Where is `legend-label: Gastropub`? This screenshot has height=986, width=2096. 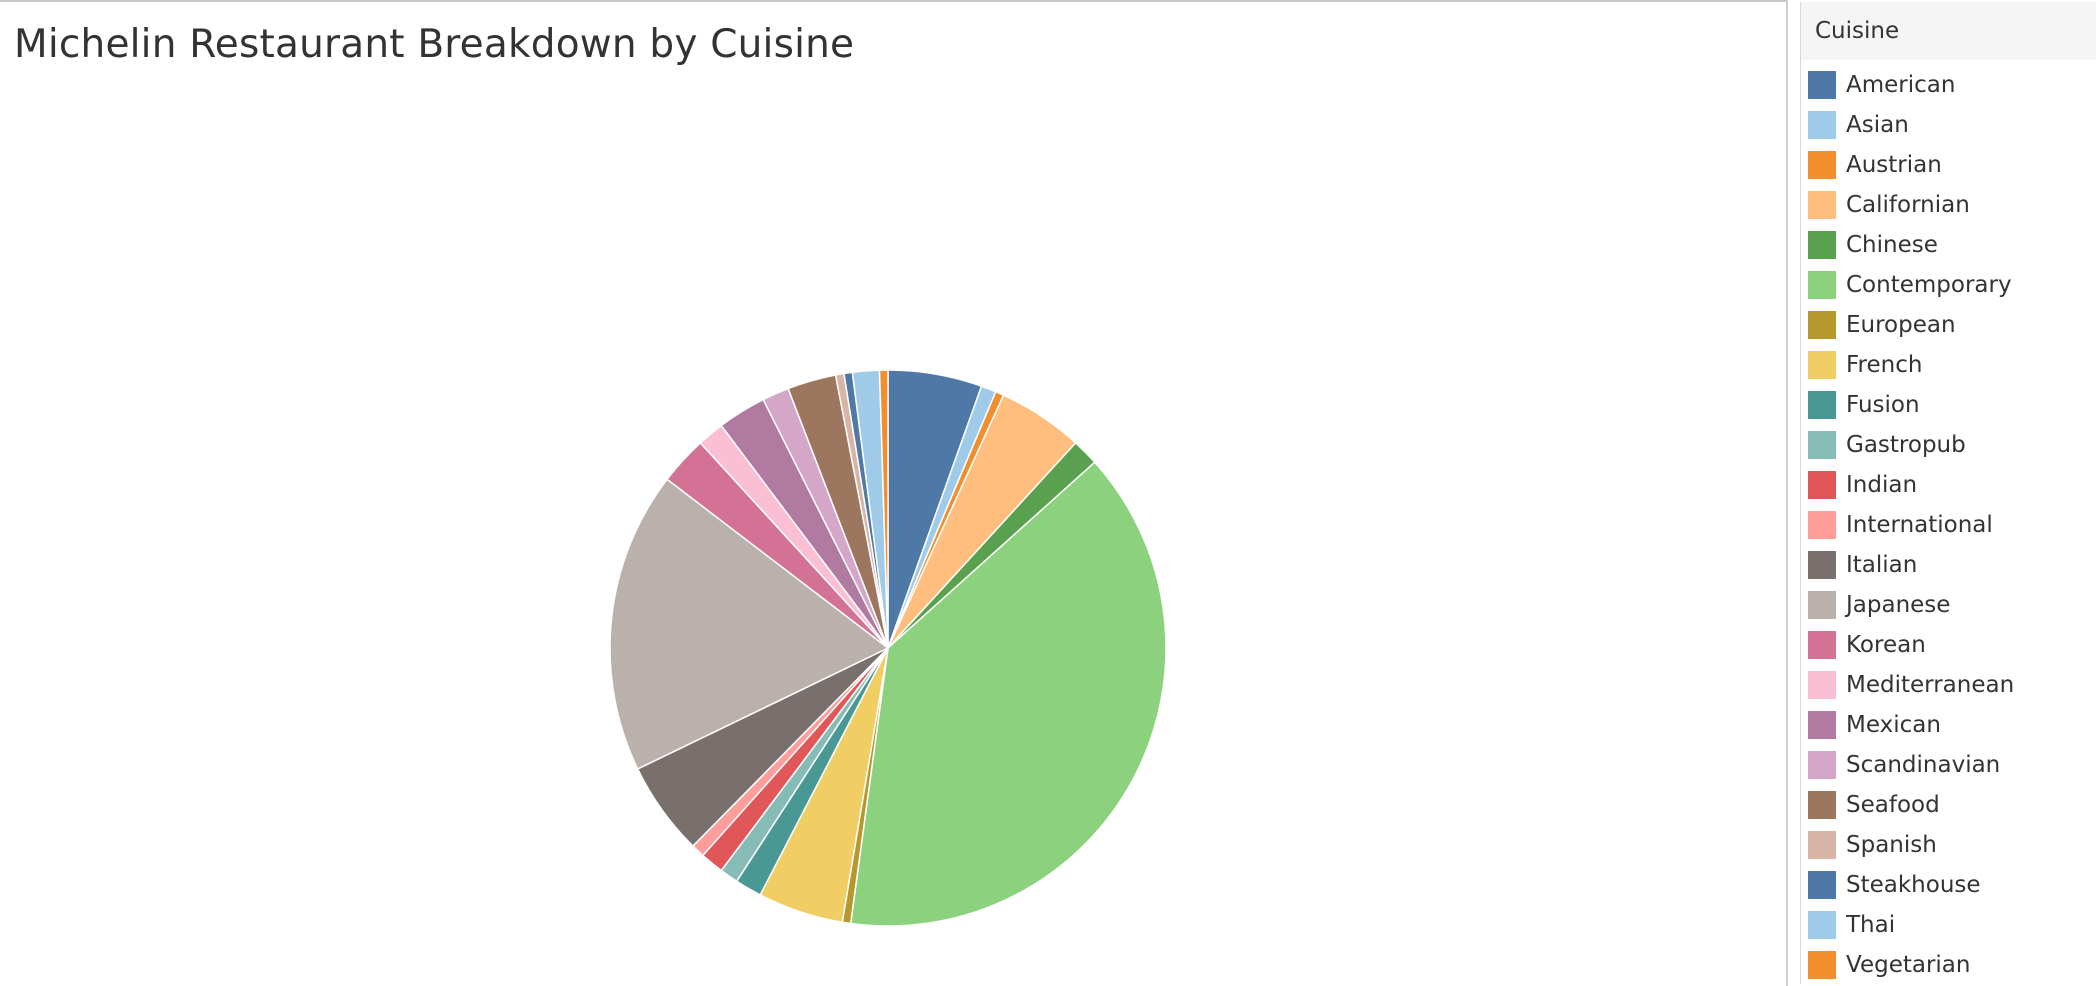 legend-label: Gastropub is located at coordinates (1906, 445).